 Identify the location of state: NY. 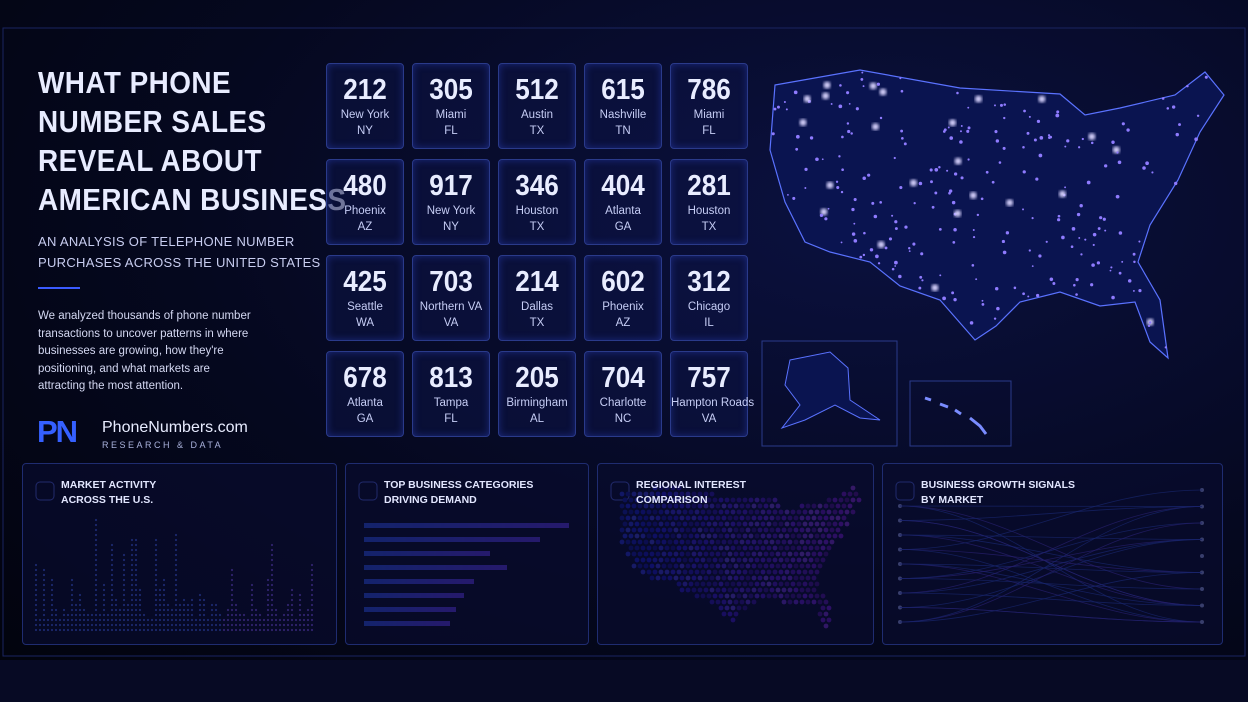
(451, 227).